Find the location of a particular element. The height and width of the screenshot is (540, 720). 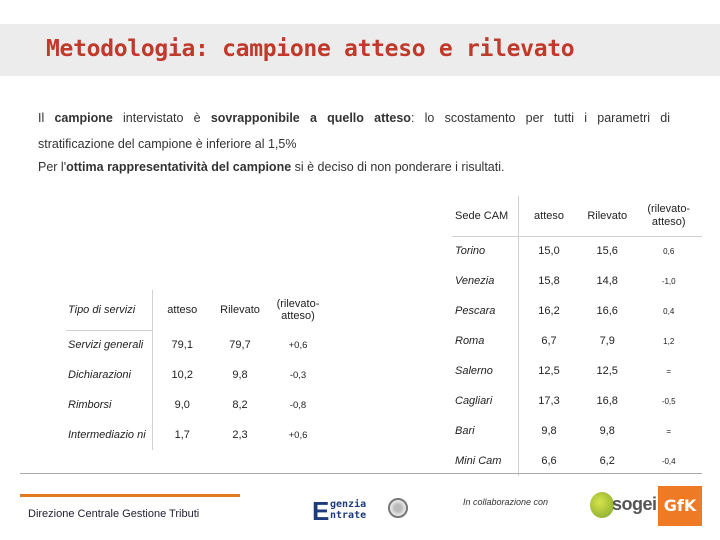

collaboration-label: In collaborazione con is located at coordinates (506, 502).